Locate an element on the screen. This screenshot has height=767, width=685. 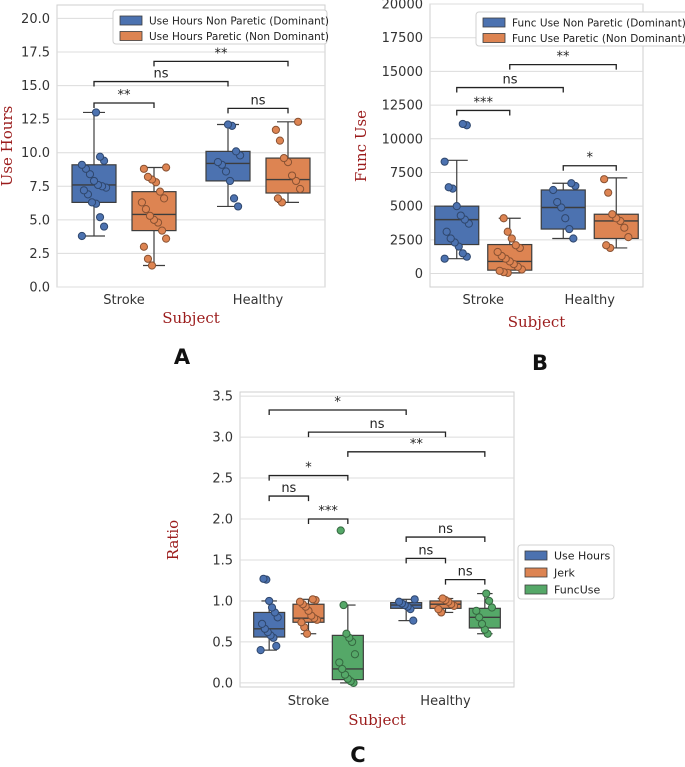
y-tick-label: 3.0 is located at coordinates (222, 438).